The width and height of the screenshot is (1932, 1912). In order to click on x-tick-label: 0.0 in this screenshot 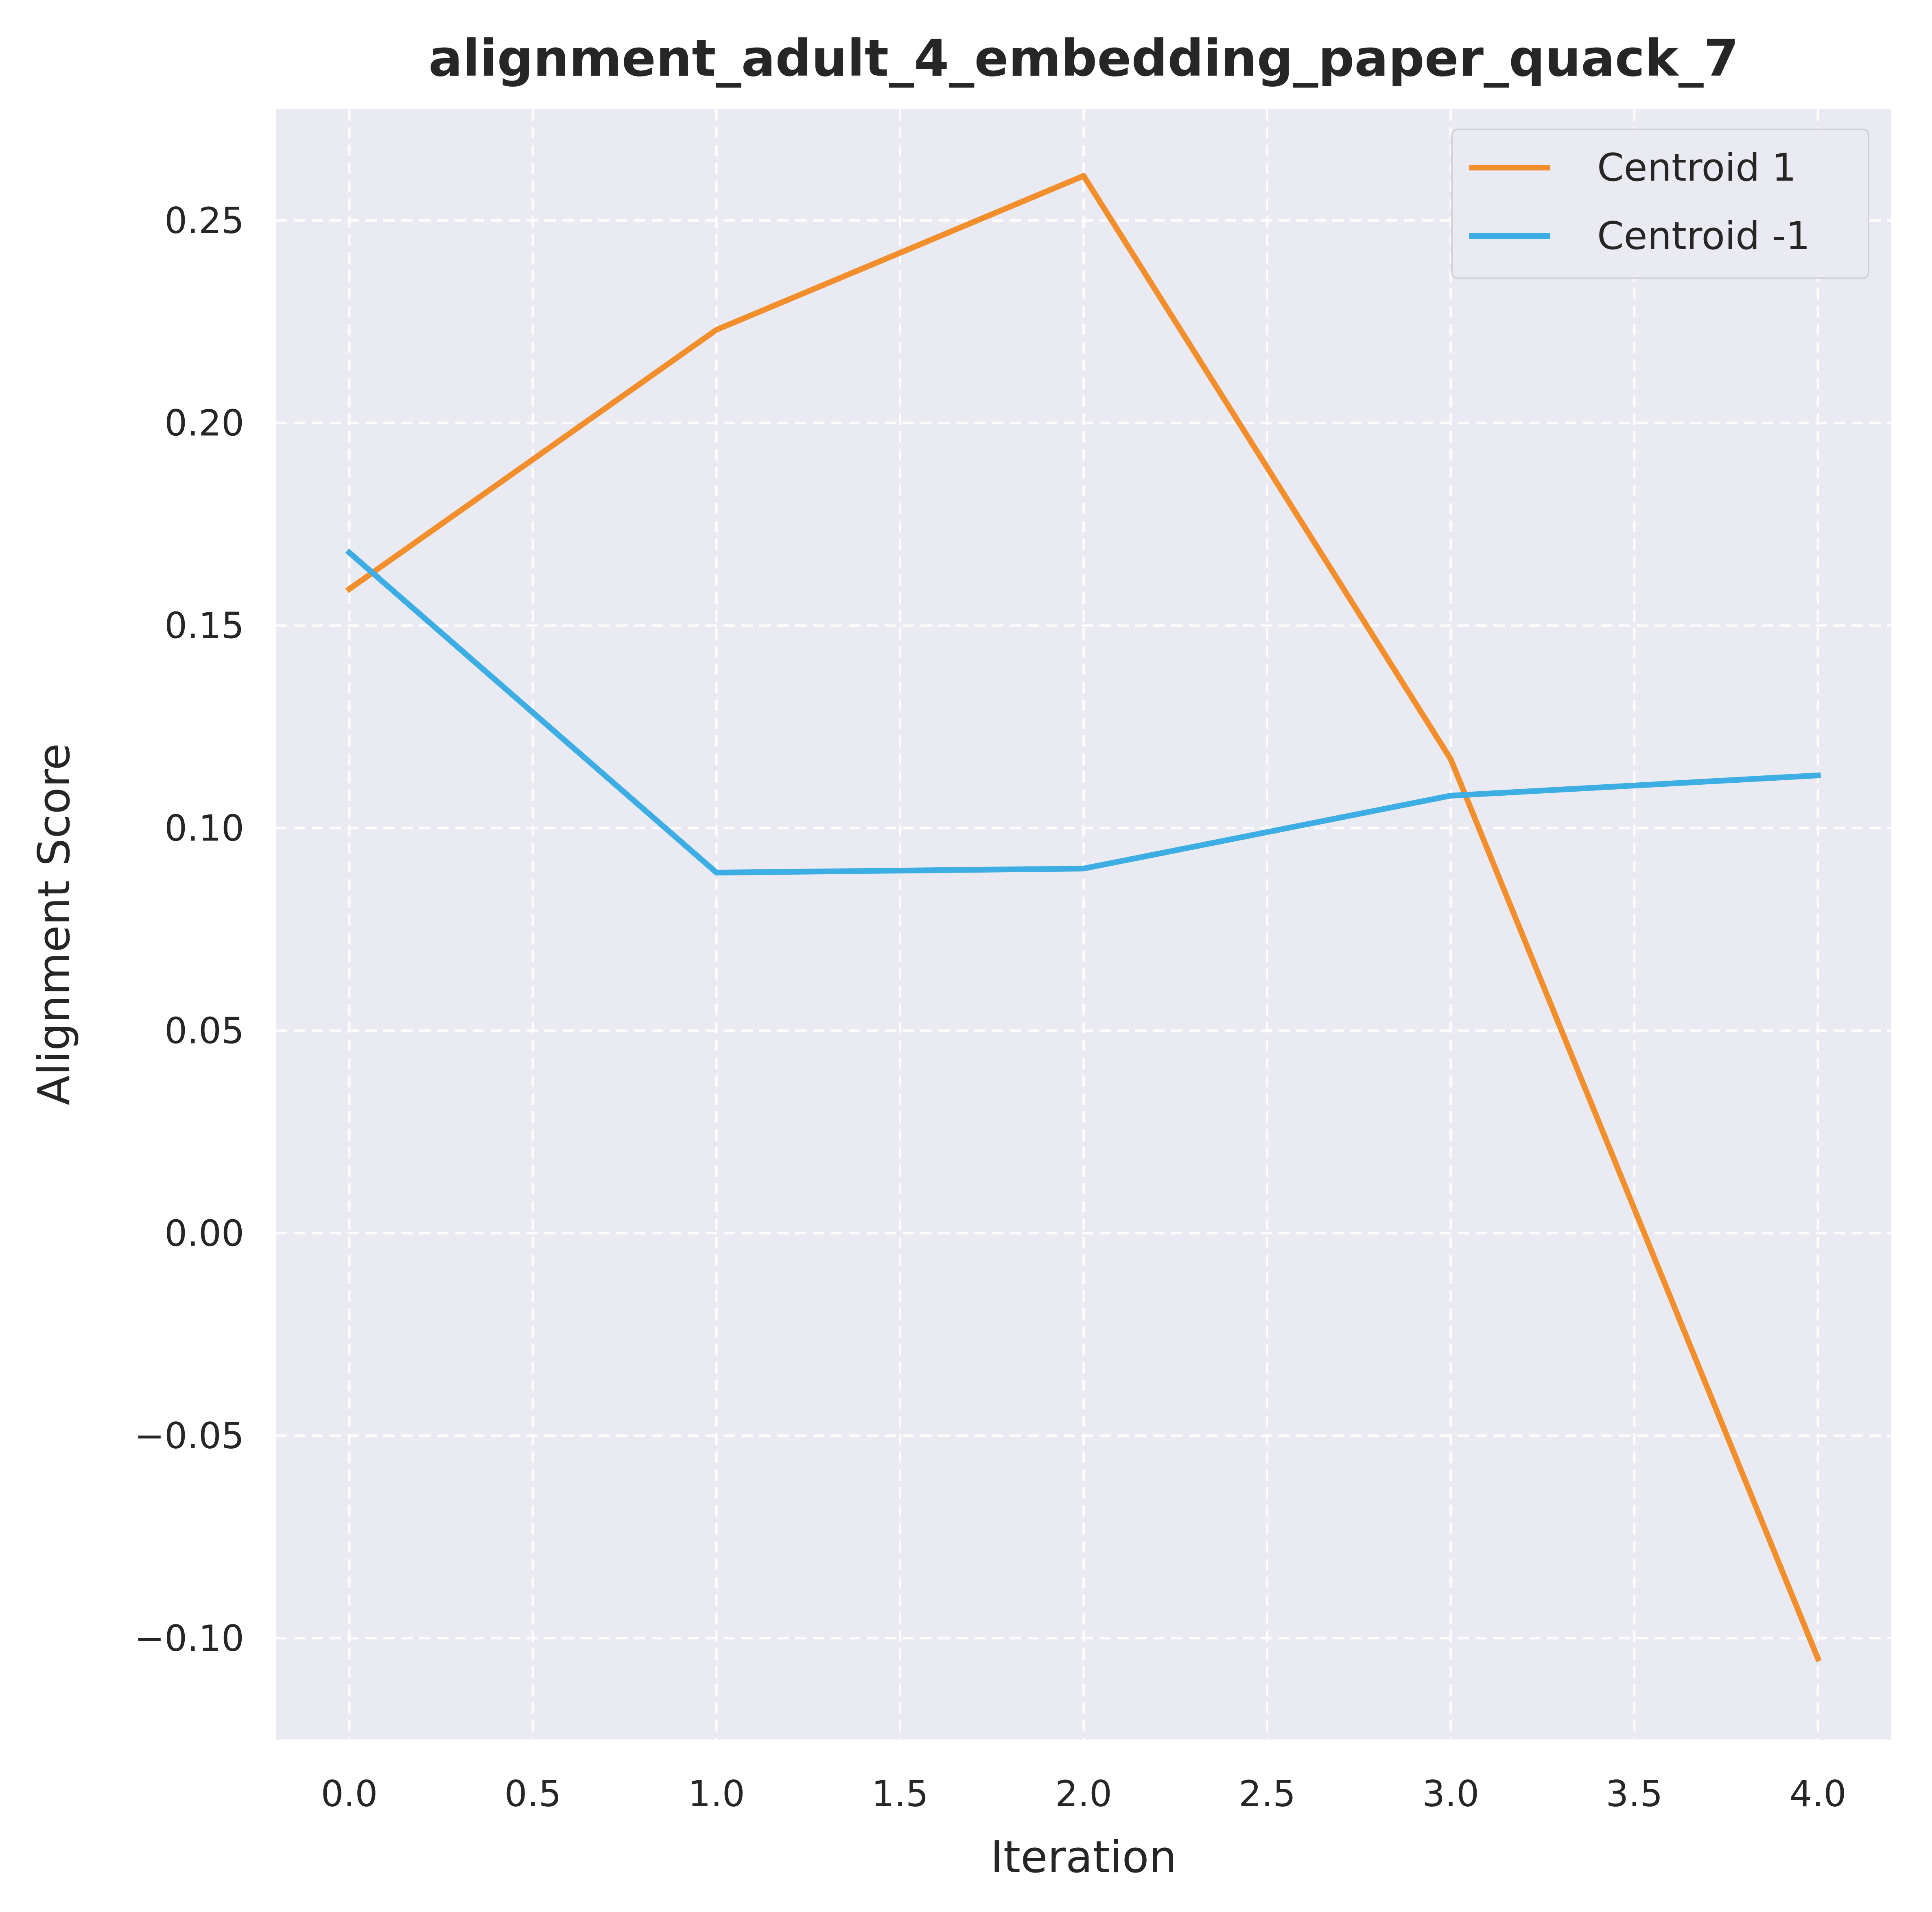, I will do `click(349, 1794)`.